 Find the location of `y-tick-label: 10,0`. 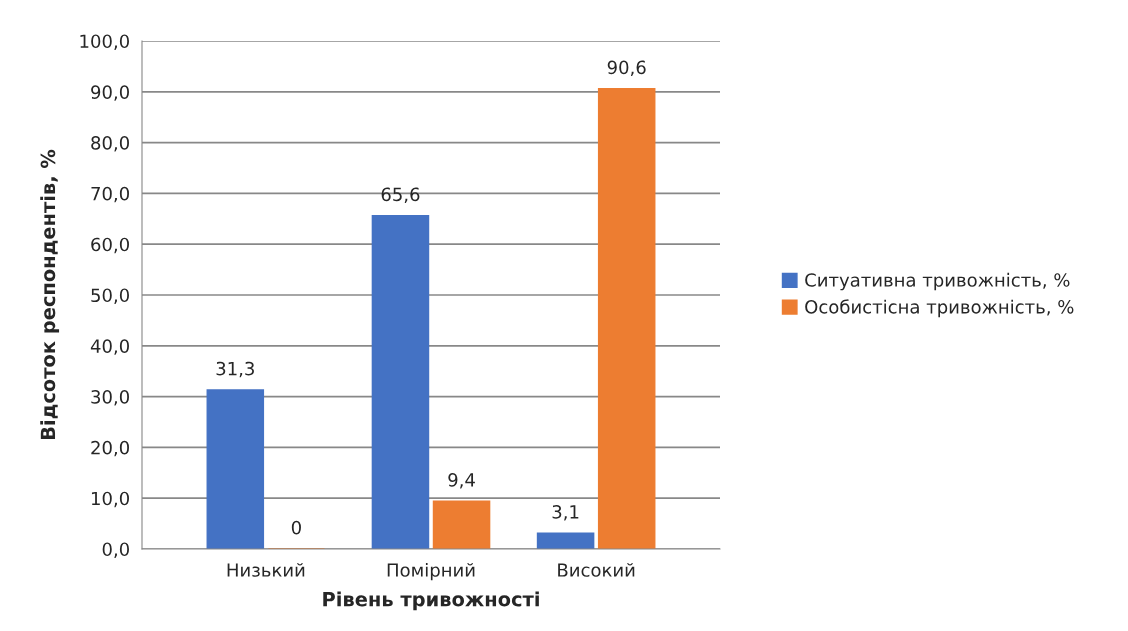

y-tick-label: 10,0 is located at coordinates (110, 499).